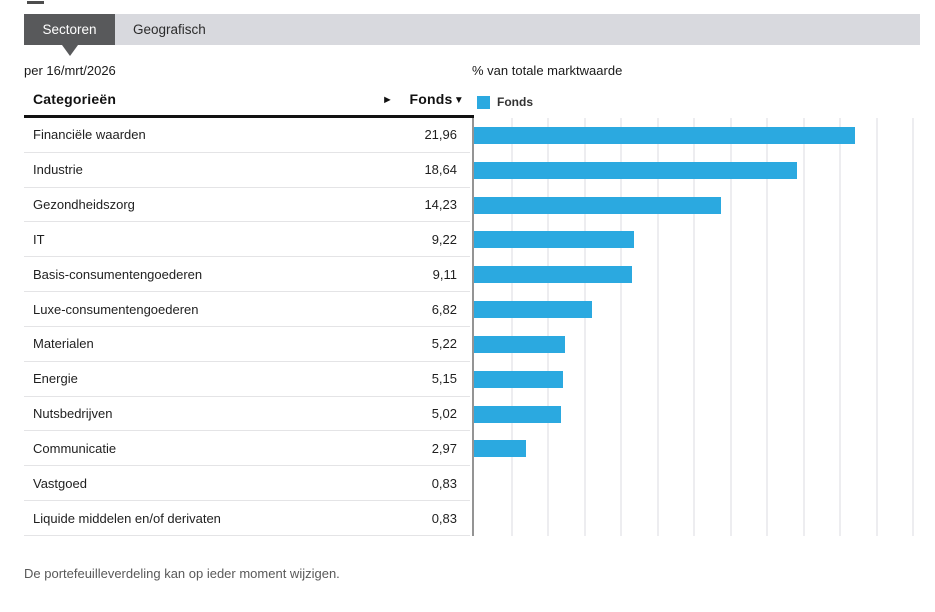 This screenshot has height=612, width=935. Describe the element at coordinates (458, 100) in the screenshot. I see `sort-desc-icon: ▼` at that location.